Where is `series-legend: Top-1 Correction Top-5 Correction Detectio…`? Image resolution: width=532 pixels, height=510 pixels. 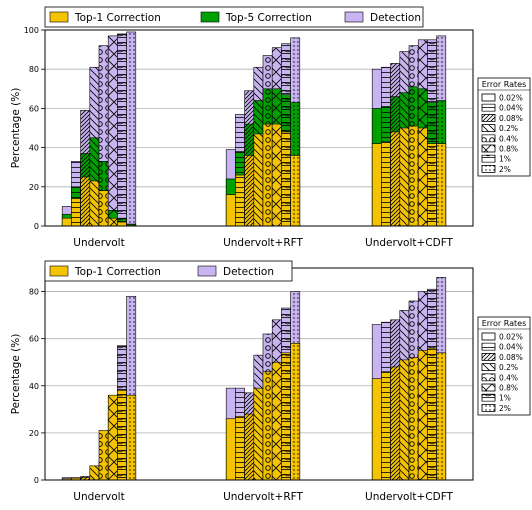 series-legend: Top-1 Correction Top-5 Correction Detectio… is located at coordinates (234, 17).